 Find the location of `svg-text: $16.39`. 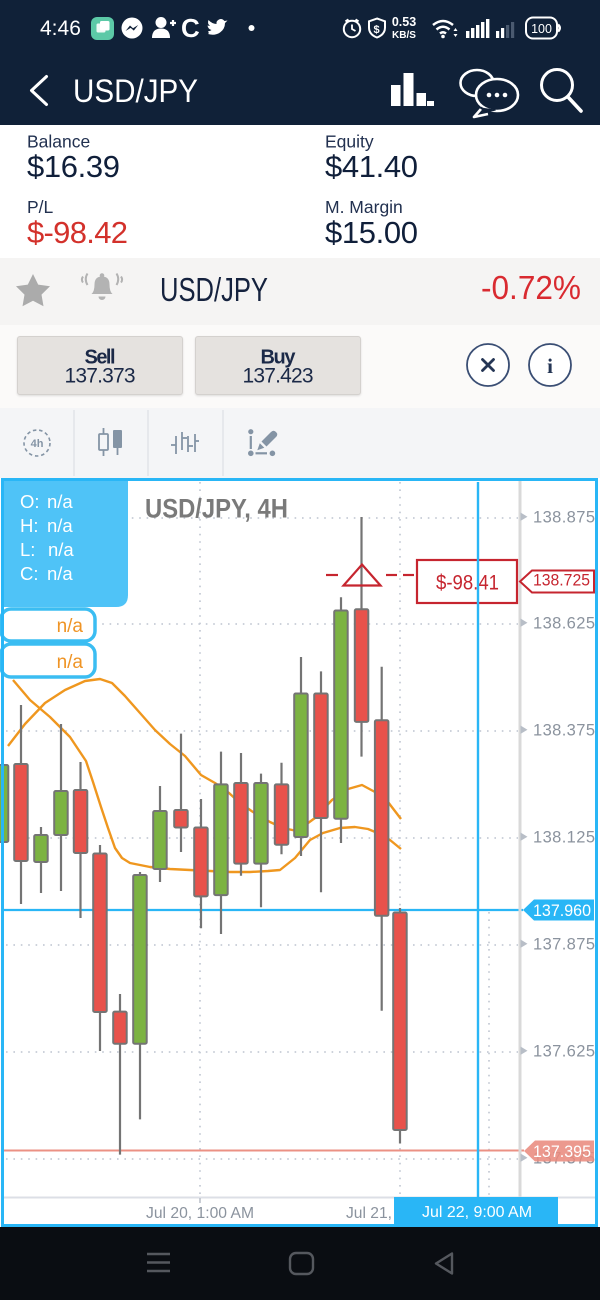

svg-text: $16.39 is located at coordinates (73, 166).